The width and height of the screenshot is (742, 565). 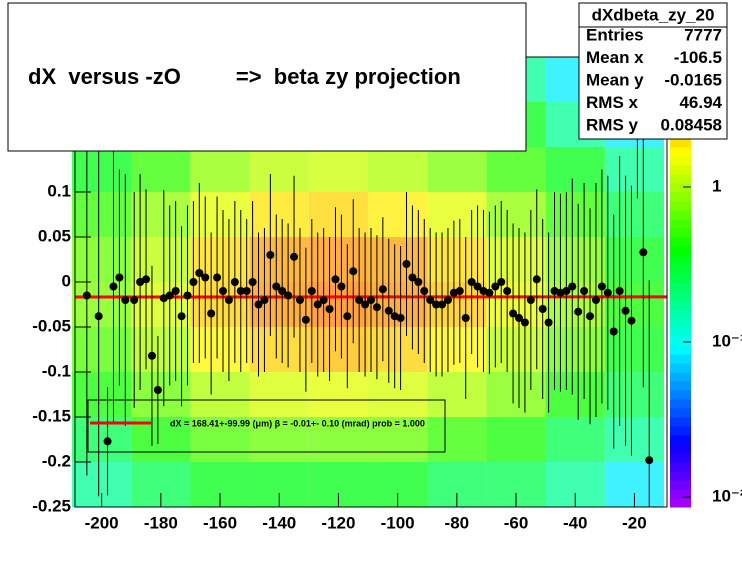 What do you see at coordinates (653, 14) in the screenshot?
I see `stats-title: dXdbeta_zy_20` at bounding box center [653, 14].